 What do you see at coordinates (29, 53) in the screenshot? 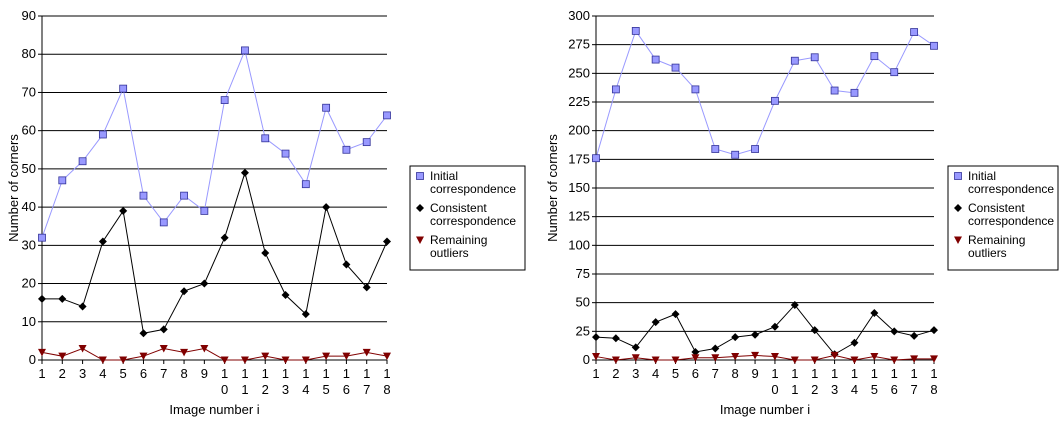
I see `y-tick-label: 80` at bounding box center [29, 53].